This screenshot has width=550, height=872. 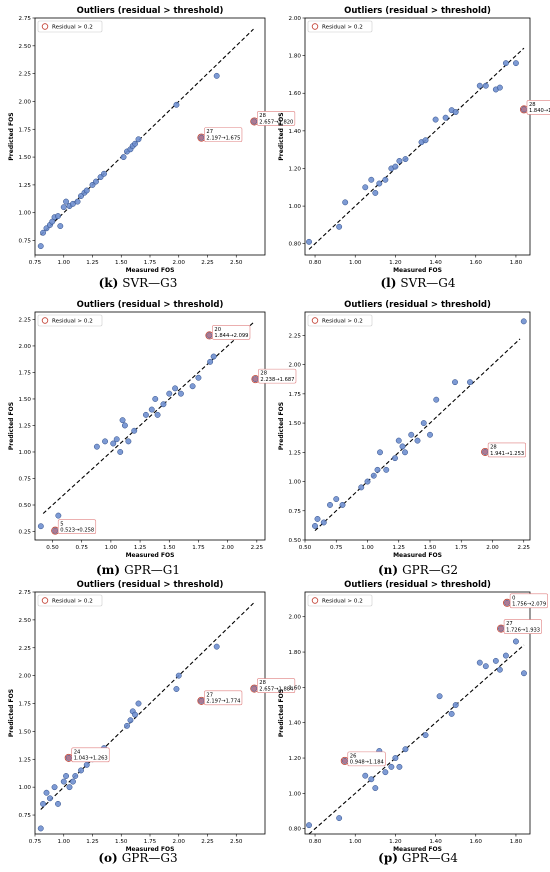 I want to click on y-tick-label: 2.50, so click(x=25, y=621).